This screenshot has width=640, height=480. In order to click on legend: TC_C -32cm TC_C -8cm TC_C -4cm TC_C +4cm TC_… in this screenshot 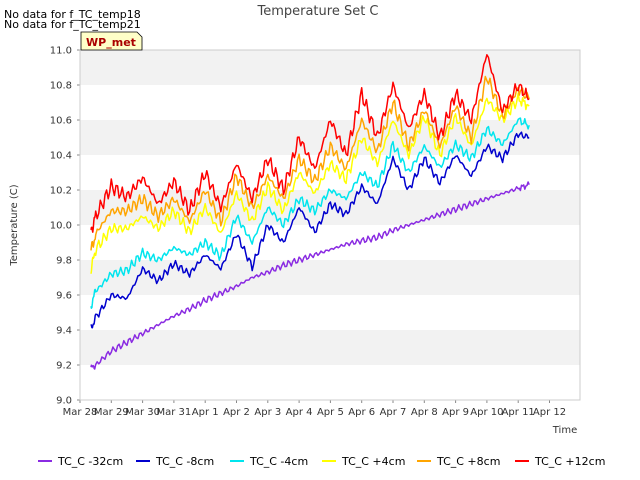, I will do `click(321, 461)`.